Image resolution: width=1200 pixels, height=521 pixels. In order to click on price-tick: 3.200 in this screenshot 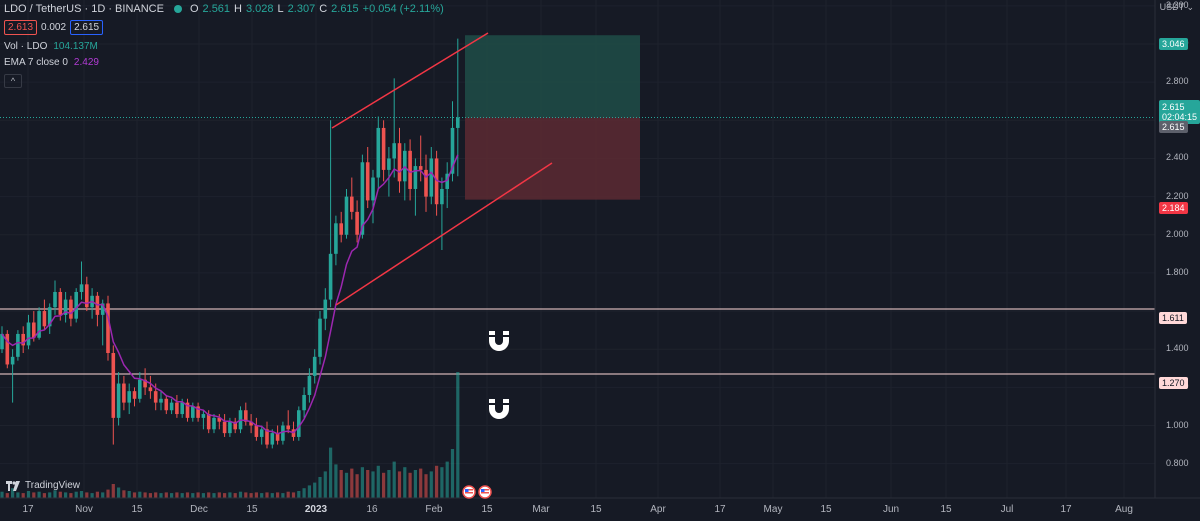, I will do `click(1177, 5)`.